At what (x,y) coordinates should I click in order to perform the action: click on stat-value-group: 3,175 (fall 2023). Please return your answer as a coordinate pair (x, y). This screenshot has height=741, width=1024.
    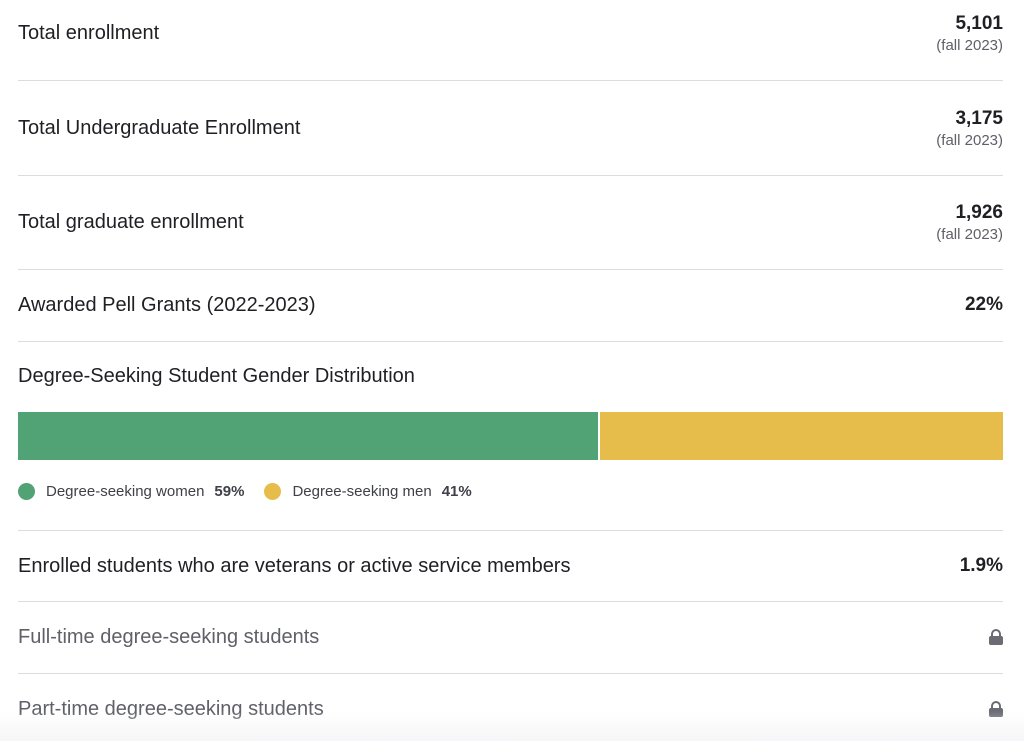
    Looking at the image, I should click on (969, 128).